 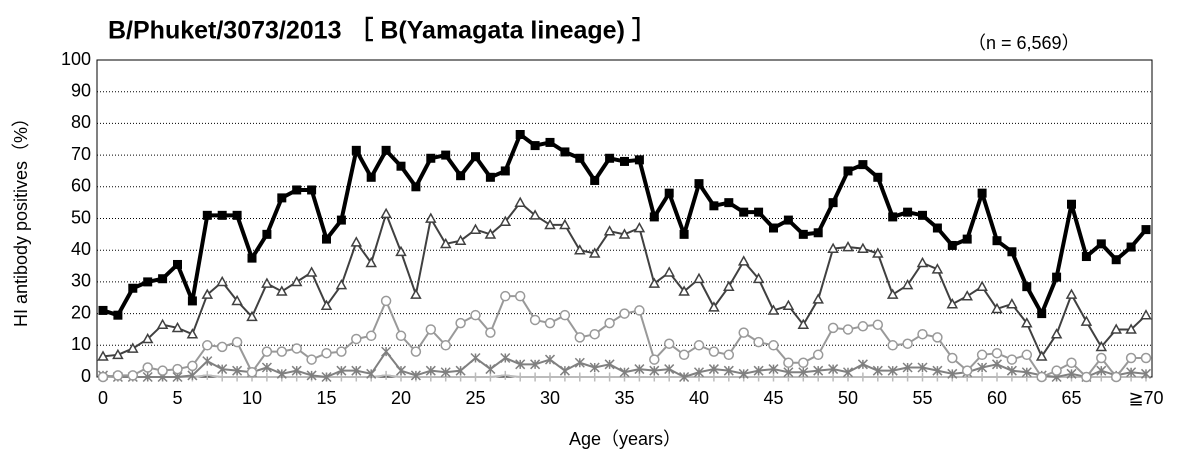 I want to click on y-tick-label: 100, so click(x=76, y=59).